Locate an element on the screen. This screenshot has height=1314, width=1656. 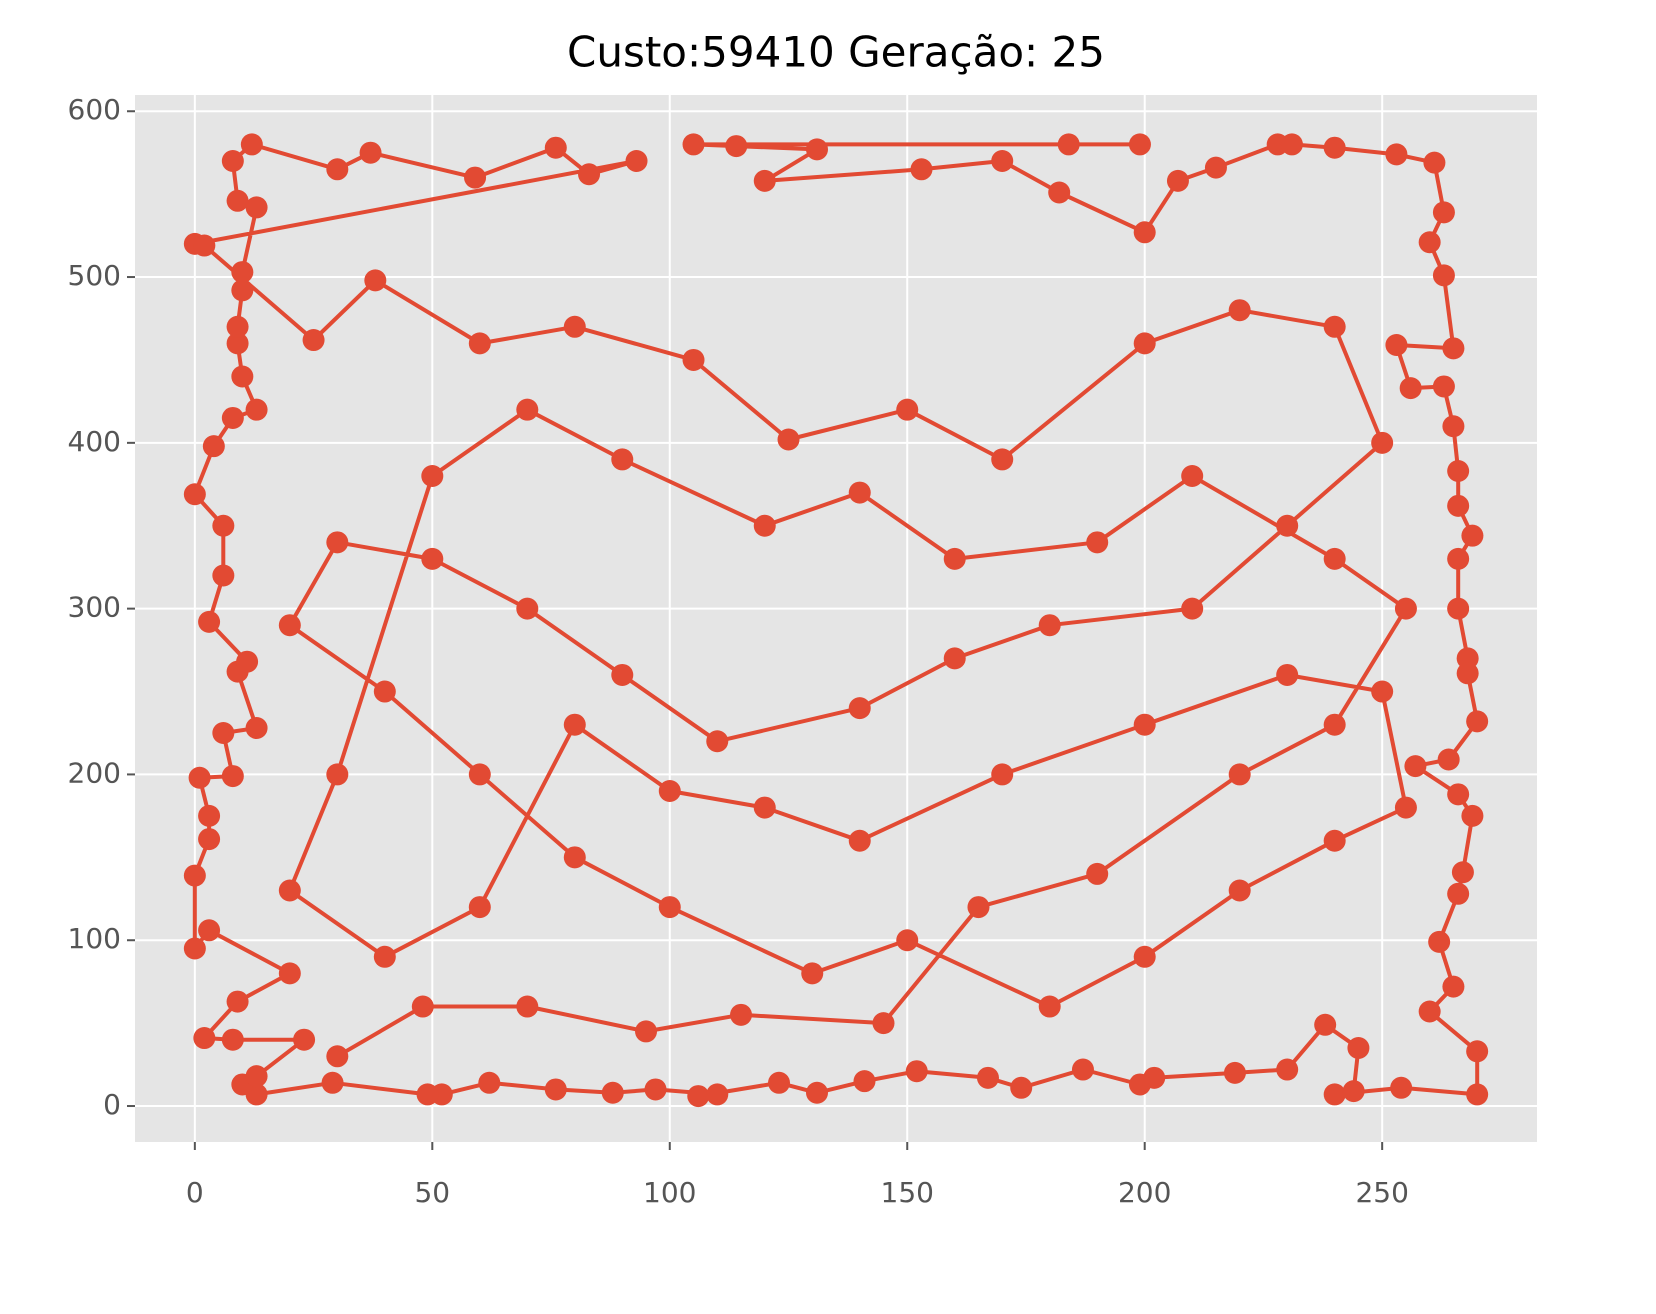
y-tick-label: 400 is located at coordinates (94, 441).